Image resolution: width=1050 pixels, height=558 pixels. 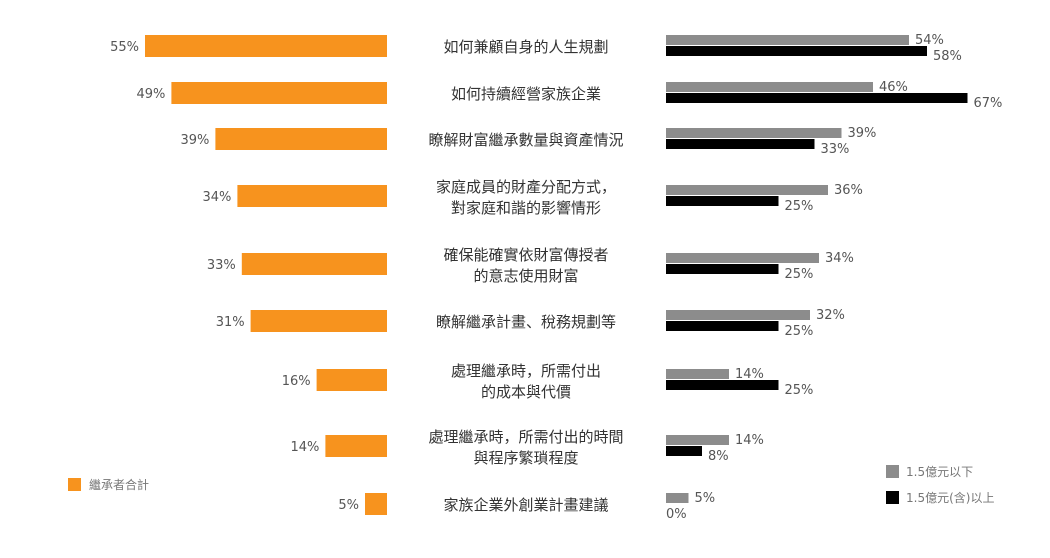 I want to click on legend-swatch-orange, so click(x=74, y=484).